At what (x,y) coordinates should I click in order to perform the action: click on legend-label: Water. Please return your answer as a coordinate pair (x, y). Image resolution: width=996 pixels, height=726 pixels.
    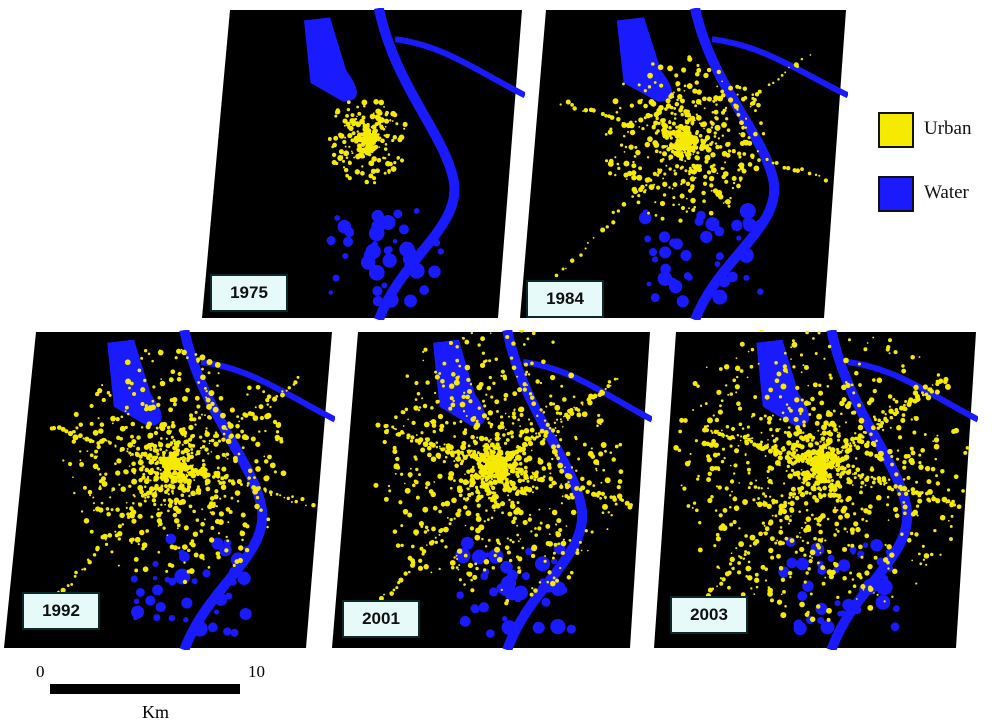
    Looking at the image, I should click on (946, 192).